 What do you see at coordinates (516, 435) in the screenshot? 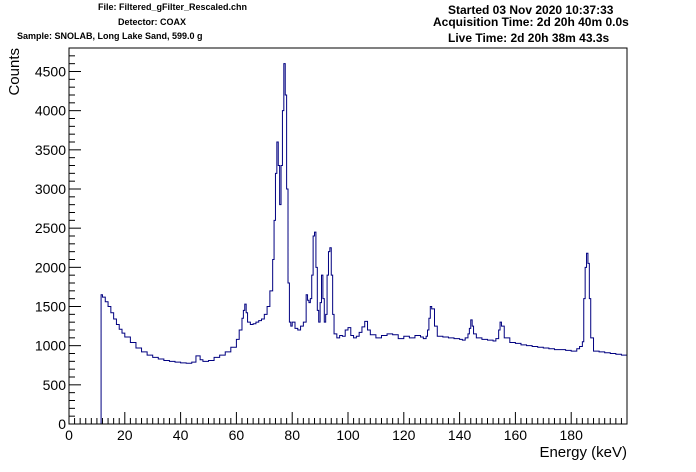
I see `x-tick-label: 160` at bounding box center [516, 435].